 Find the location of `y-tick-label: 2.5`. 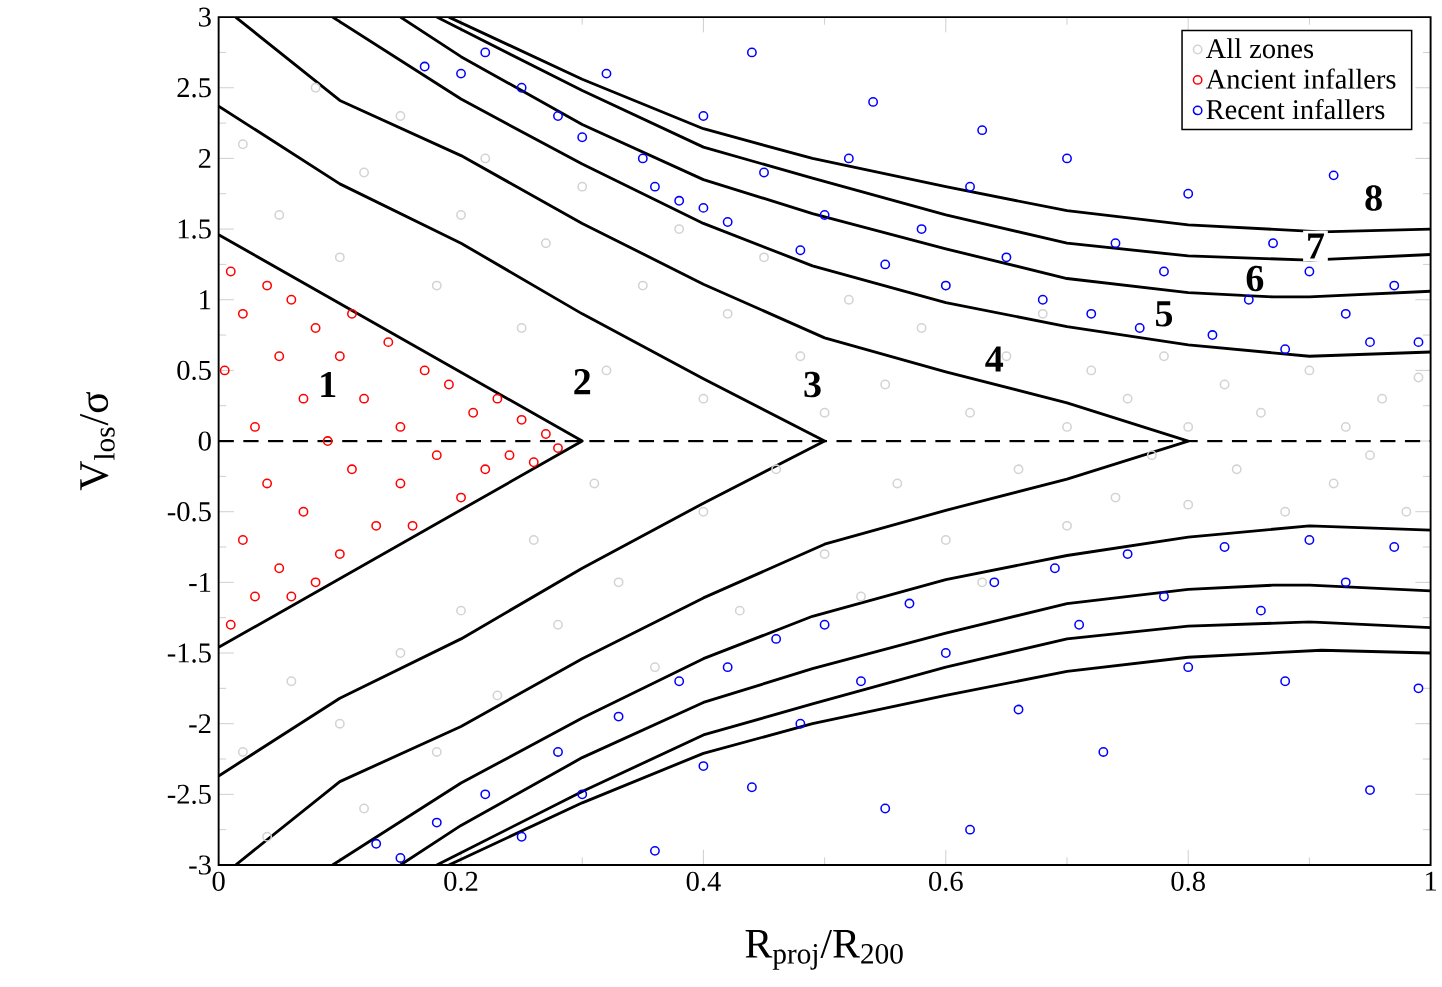

y-tick-label: 2.5 is located at coordinates (194, 88).